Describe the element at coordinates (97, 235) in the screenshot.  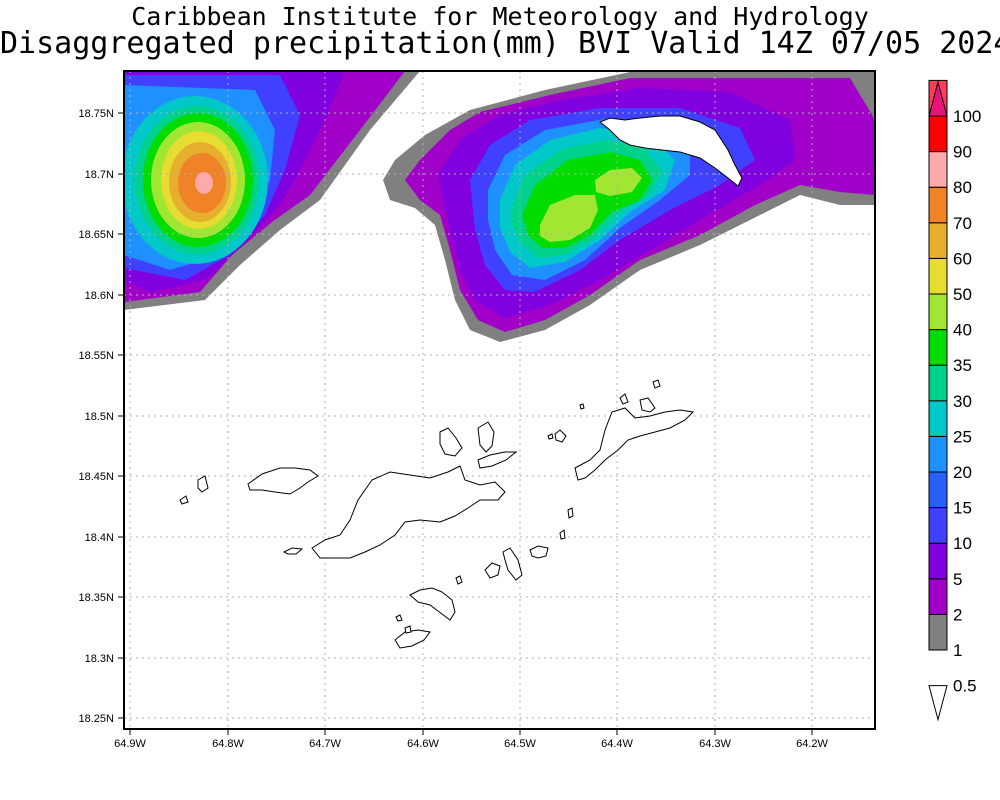
I see `lat-label: 18.65N` at that location.